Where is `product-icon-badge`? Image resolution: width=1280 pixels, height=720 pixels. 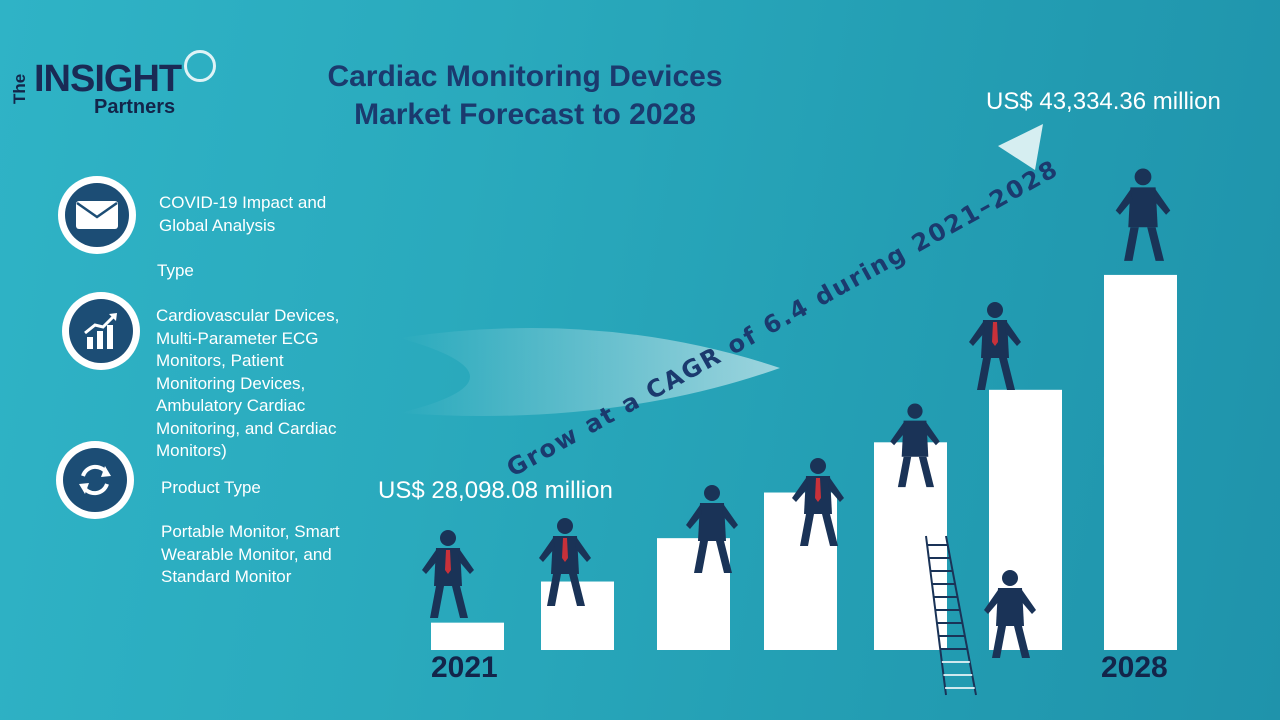 product-icon-badge is located at coordinates (95, 480).